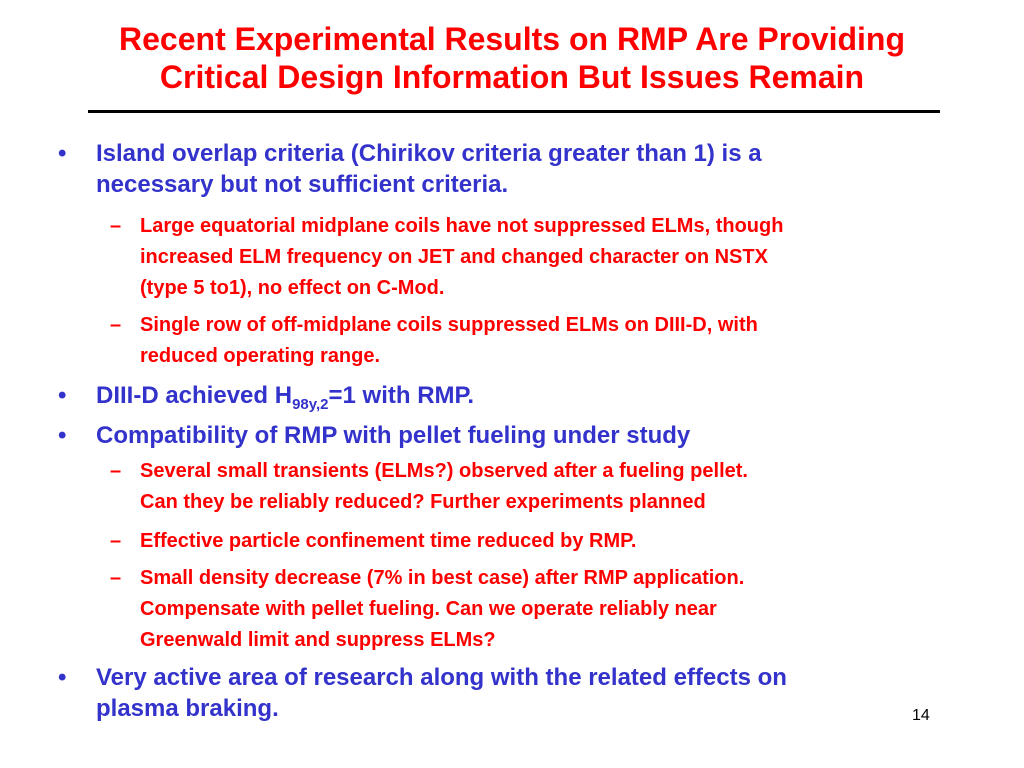 The width and height of the screenshot is (1024, 768). I want to click on subscript-98y2: 98y,2, so click(310, 404).